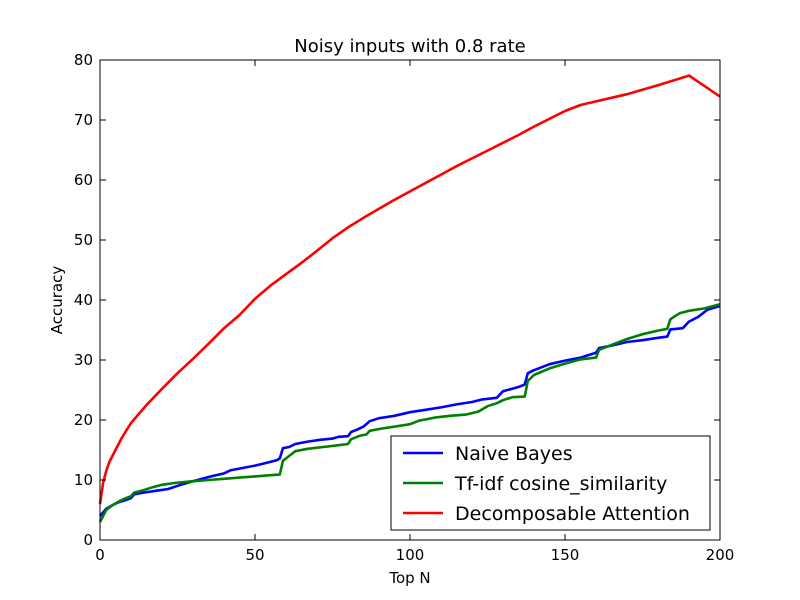 The height and width of the screenshot is (600, 800). What do you see at coordinates (83, 60) in the screenshot?
I see `y-tick-label: 80` at bounding box center [83, 60].